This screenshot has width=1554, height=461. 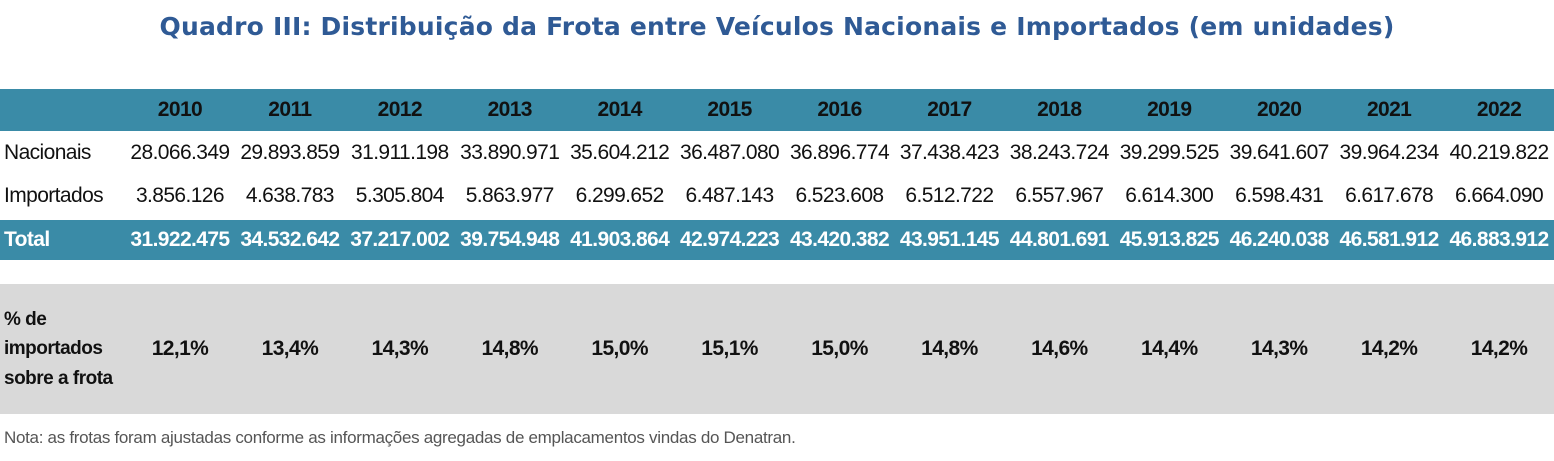 What do you see at coordinates (510, 109) in the screenshot?
I see `header-year: 2013` at bounding box center [510, 109].